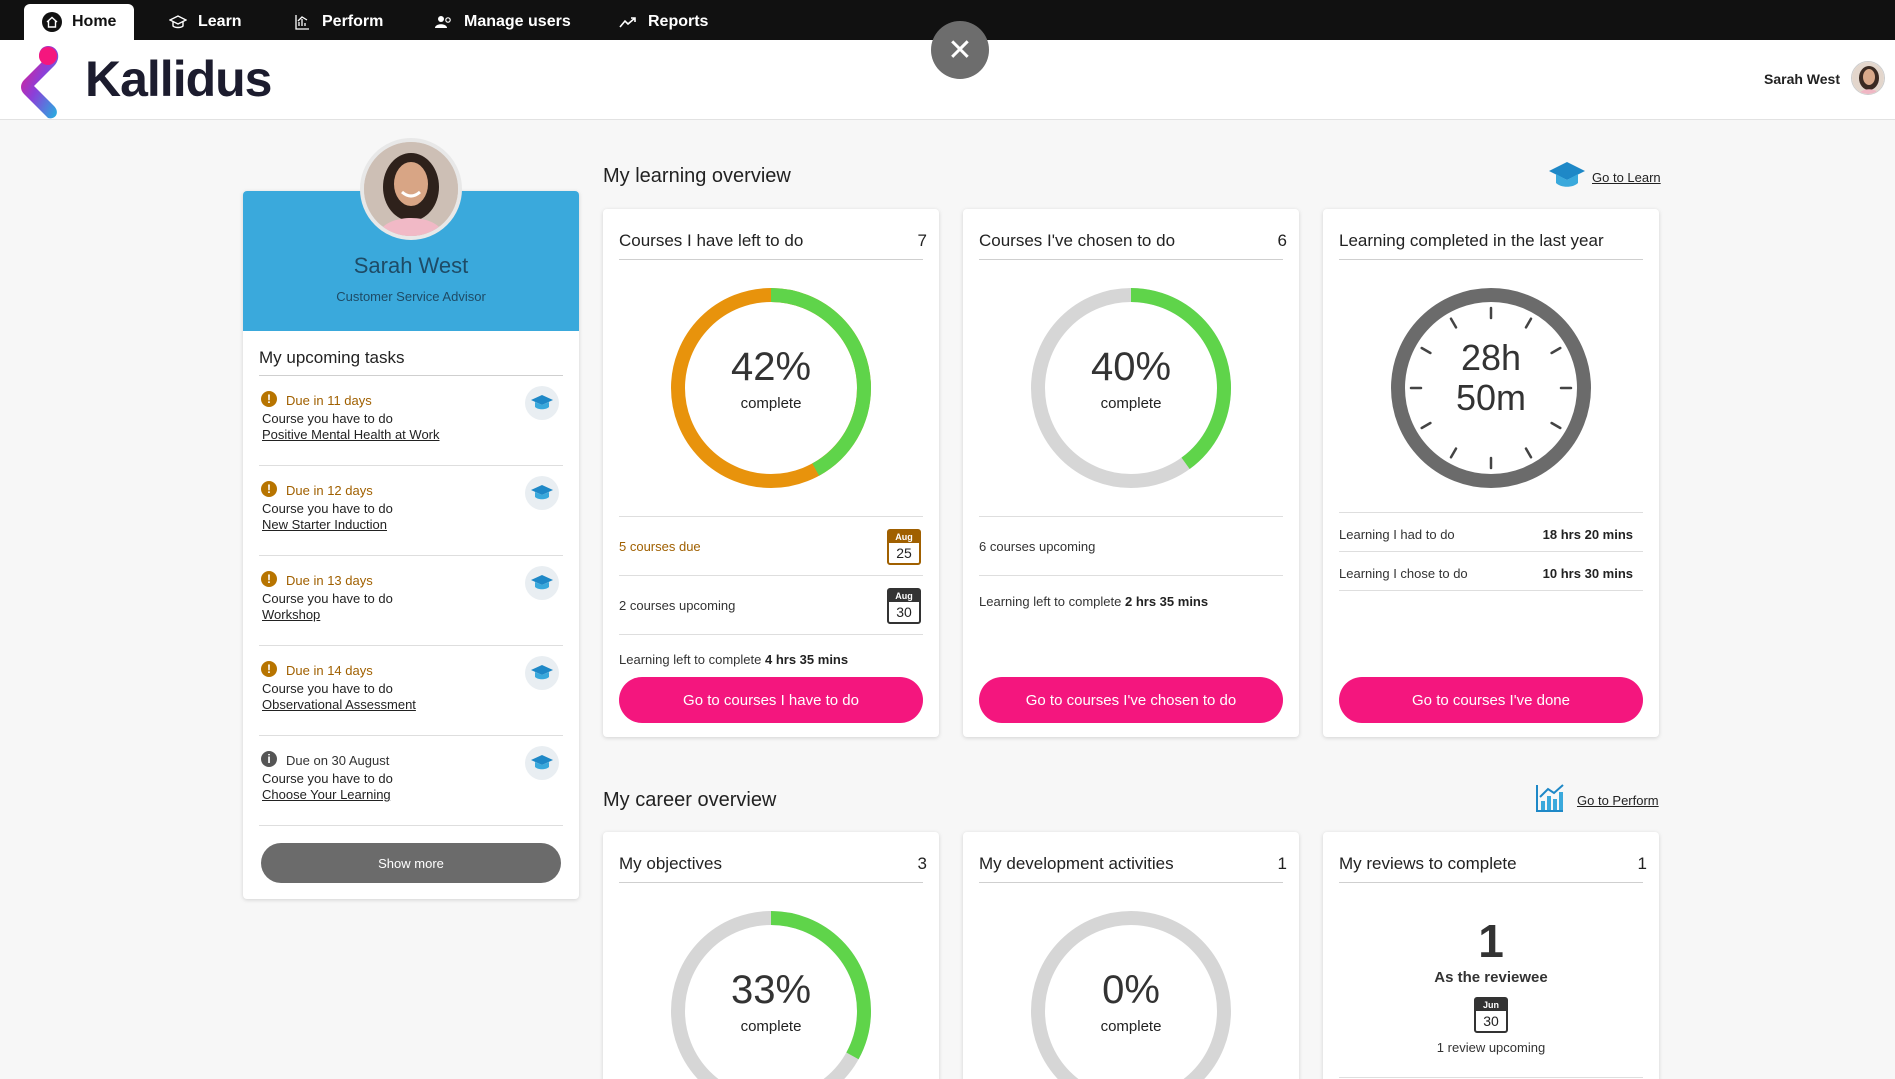  I want to click on card-title: Courses I've chosen to do, so click(1077, 240).